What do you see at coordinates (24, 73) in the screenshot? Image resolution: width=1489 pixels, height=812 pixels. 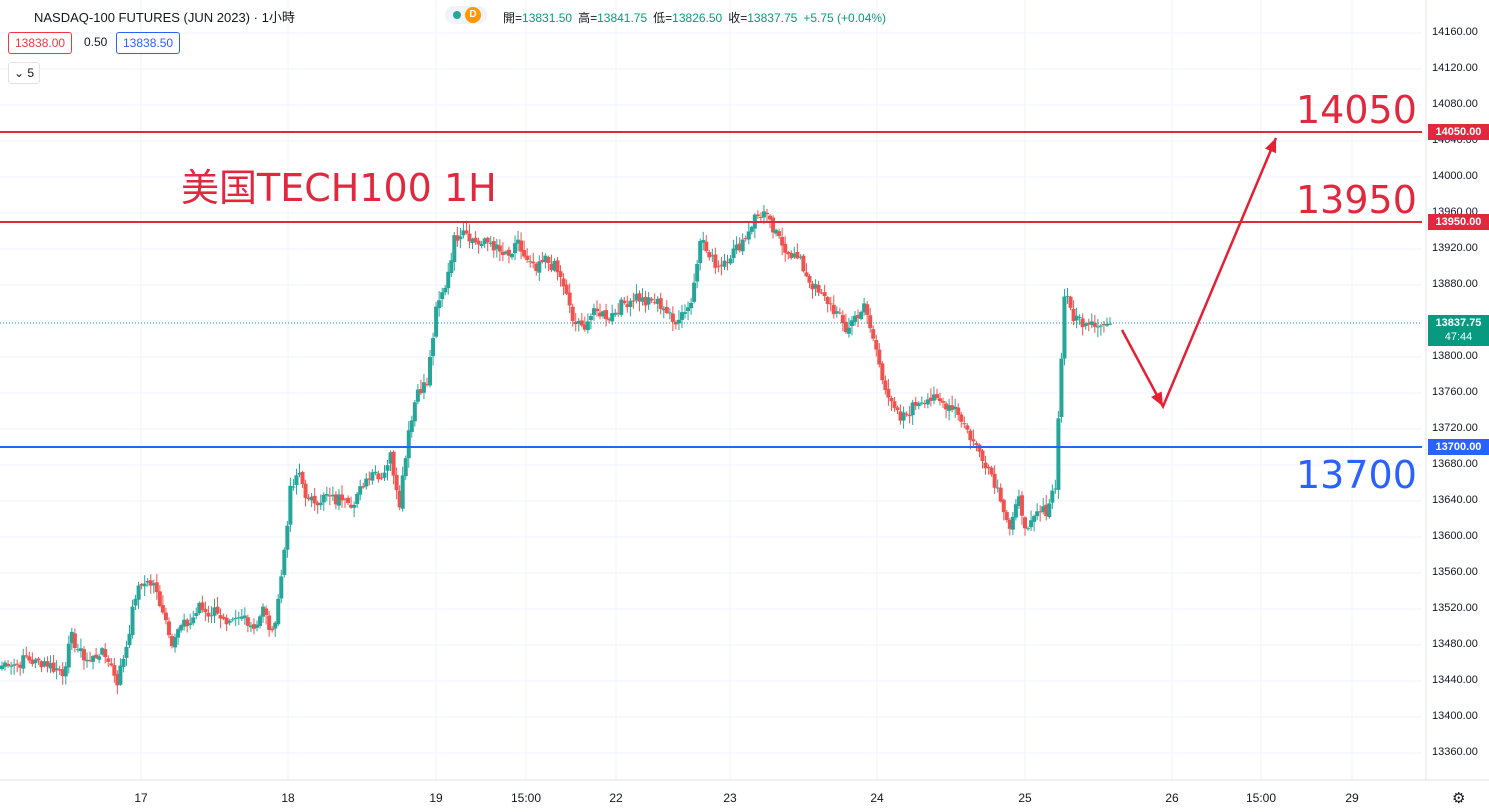 I see `indicators-toggle: ⌄ 5` at bounding box center [24, 73].